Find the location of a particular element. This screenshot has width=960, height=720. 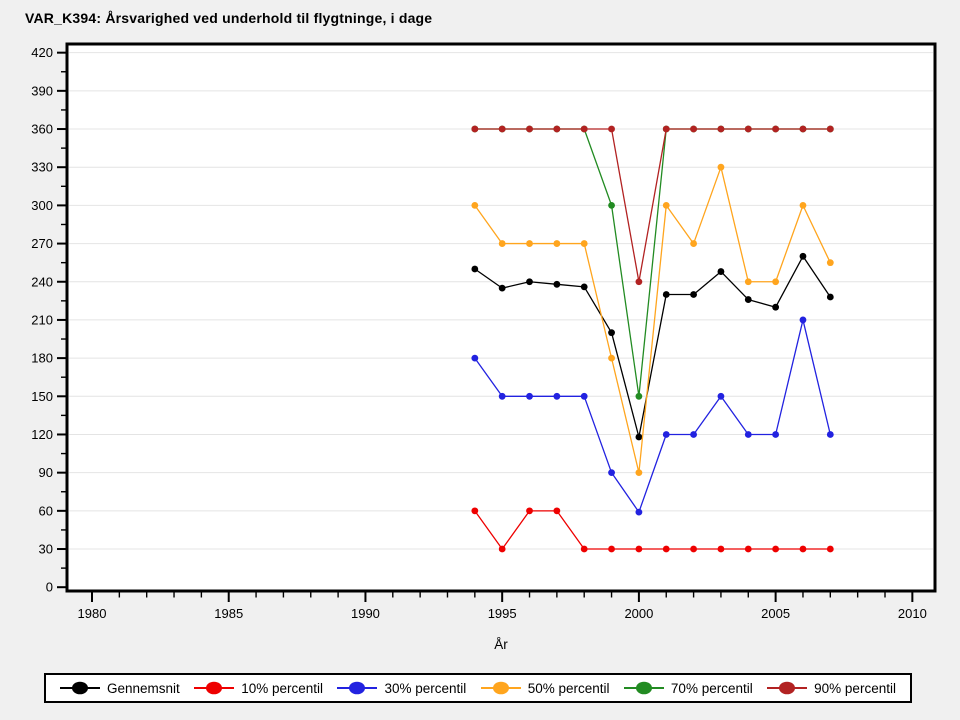

y-tick-label: 270 is located at coordinates (42, 243).